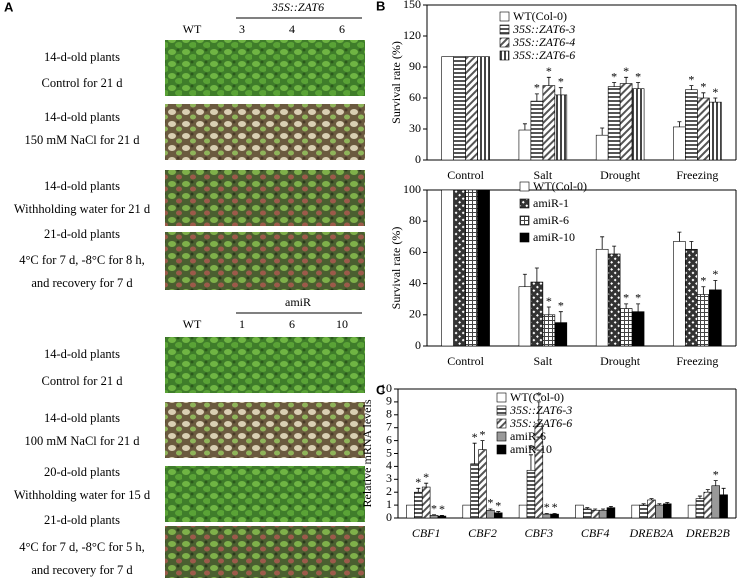 The image size is (743, 578). Describe the element at coordinates (242, 324) in the screenshot. I see `column-label: 1` at that location.